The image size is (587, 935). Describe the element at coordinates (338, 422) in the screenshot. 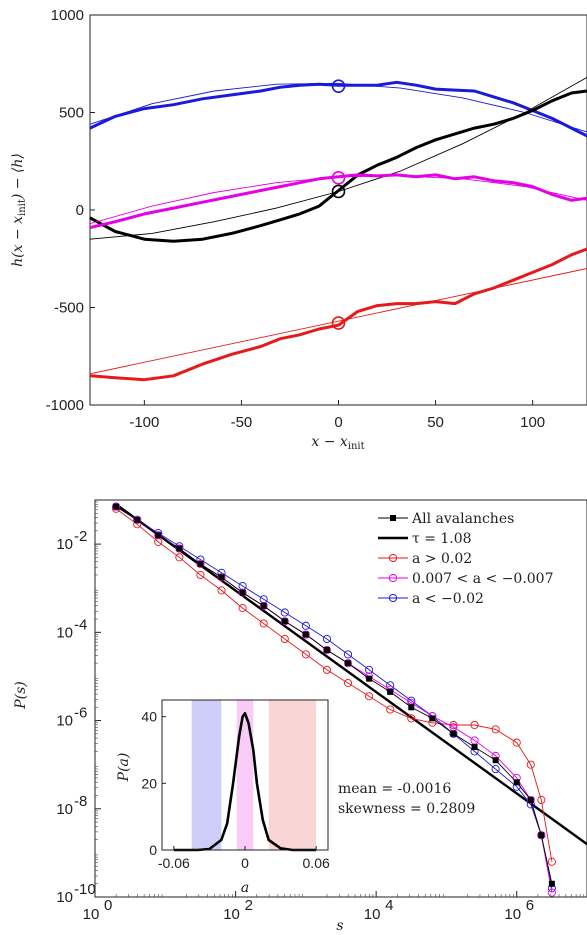

I see `top-x-tick-label: 0` at that location.